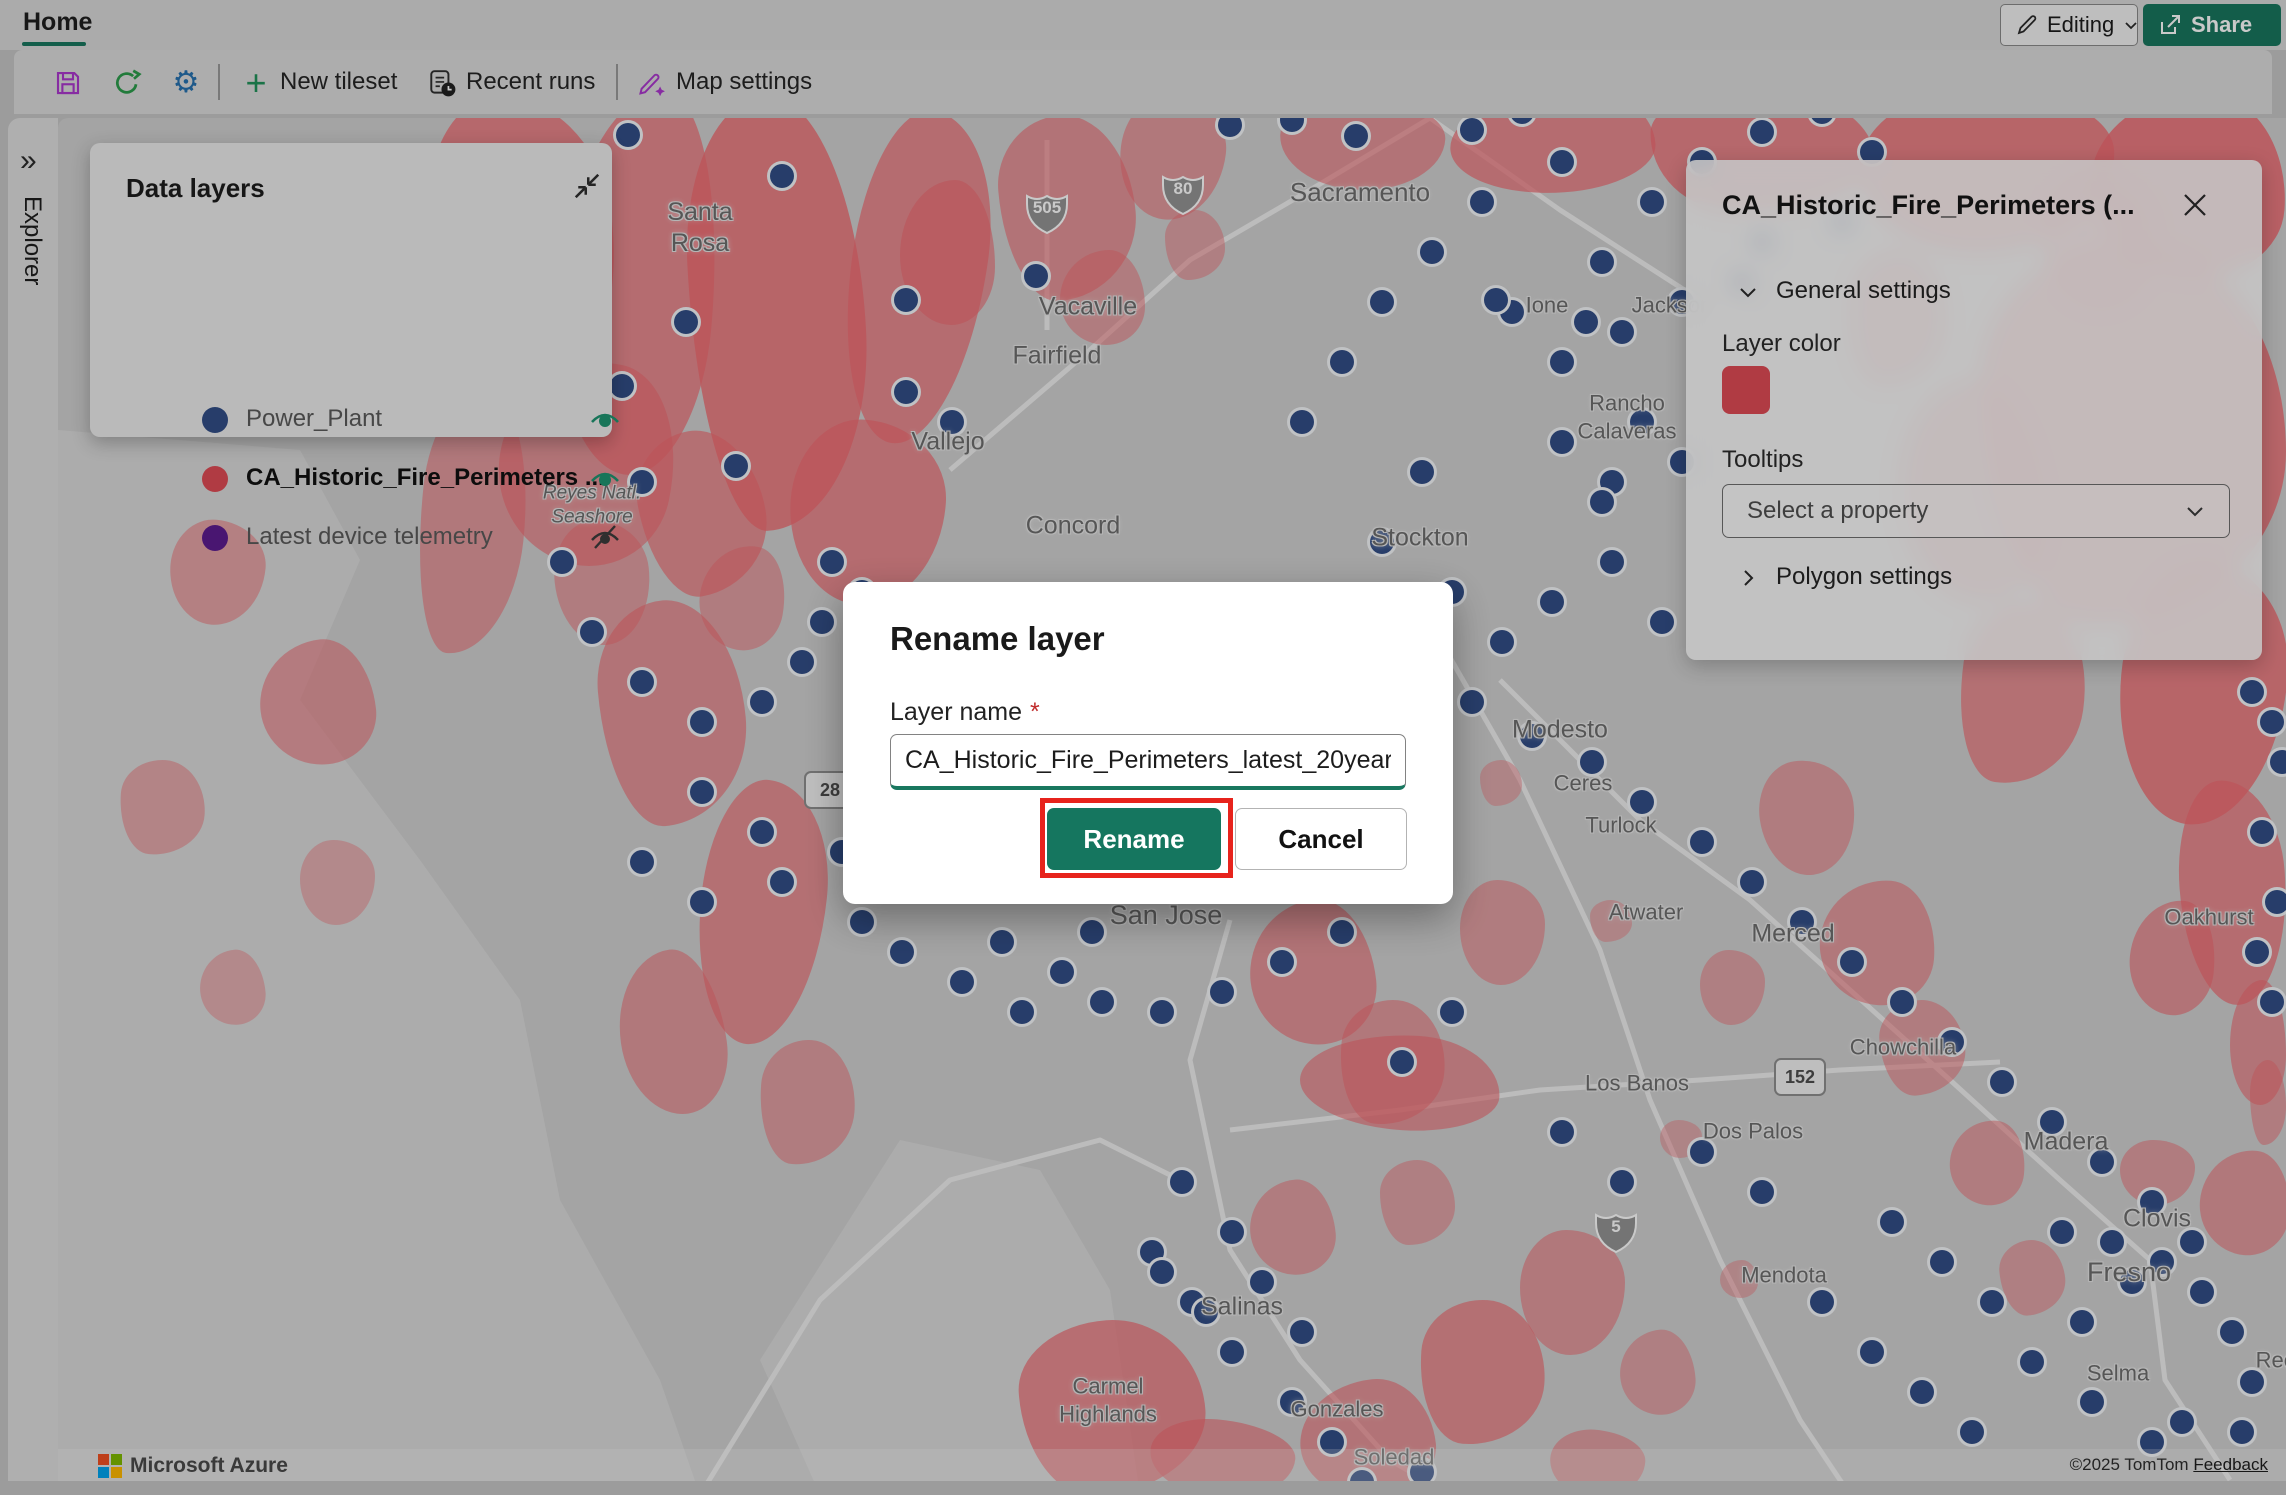 The image size is (2286, 1495). Describe the element at coordinates (186, 83) in the screenshot. I see `settings-gear-button: ⚙` at that location.